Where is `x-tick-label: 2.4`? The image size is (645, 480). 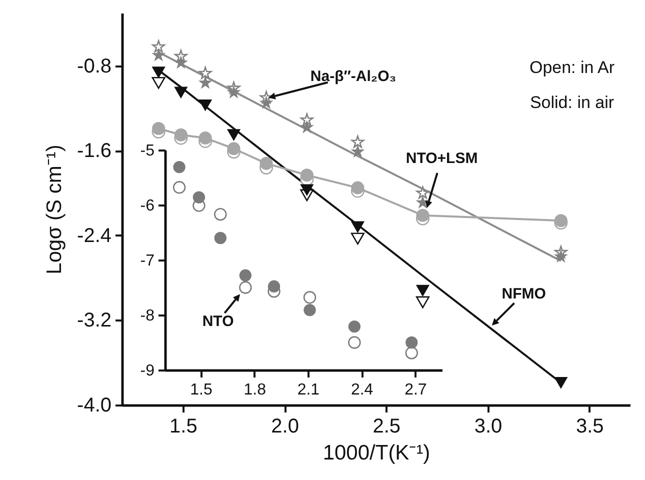 x-tick-label: 2.4 is located at coordinates (362, 390).